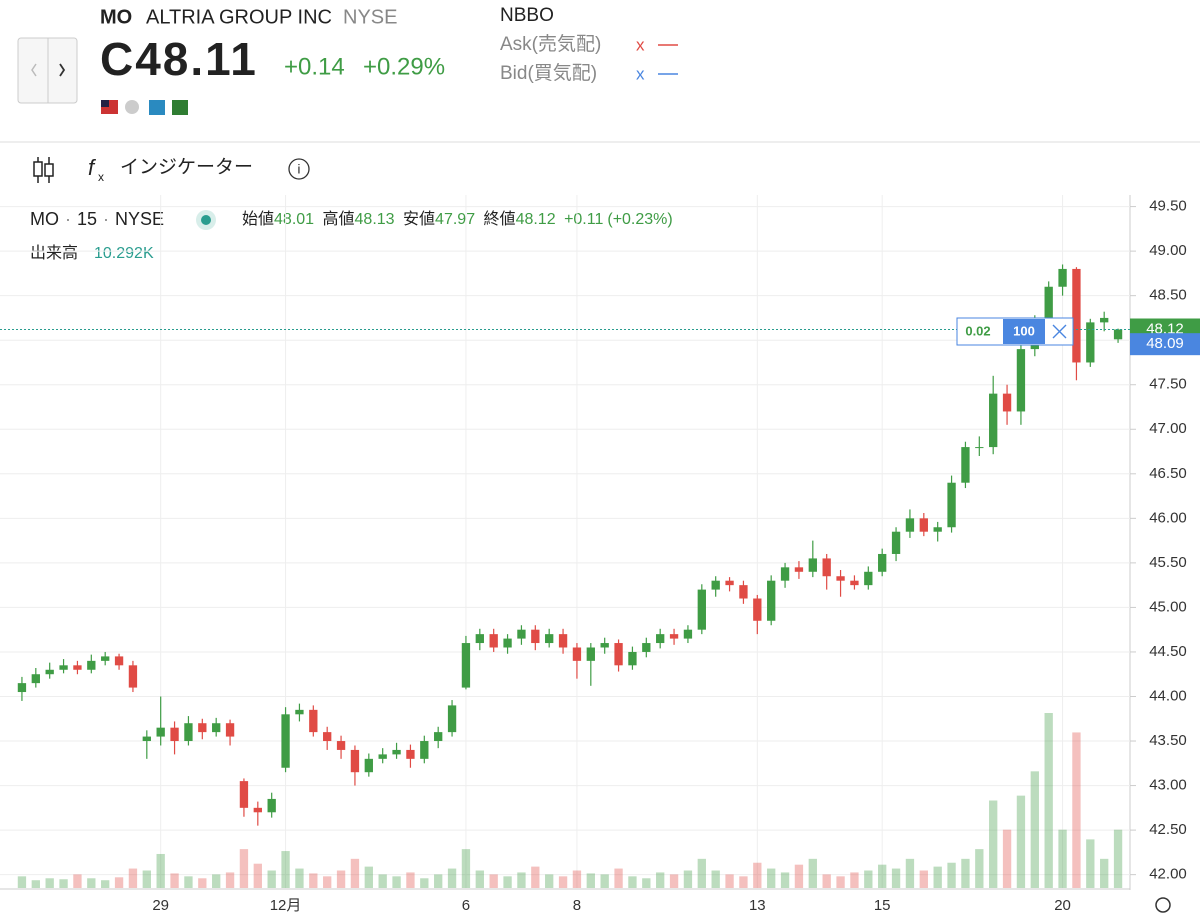  Describe the element at coordinates (527, 15) in the screenshot. I see `nbbo-label: NBBO` at that location.